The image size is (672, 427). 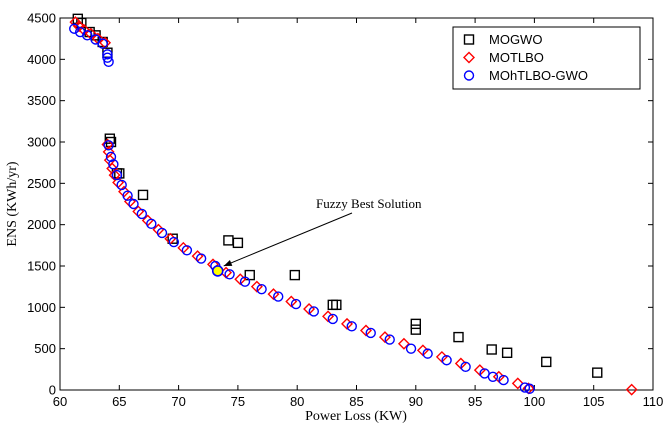 I want to click on x-tick-label: 70, so click(x=178, y=401).